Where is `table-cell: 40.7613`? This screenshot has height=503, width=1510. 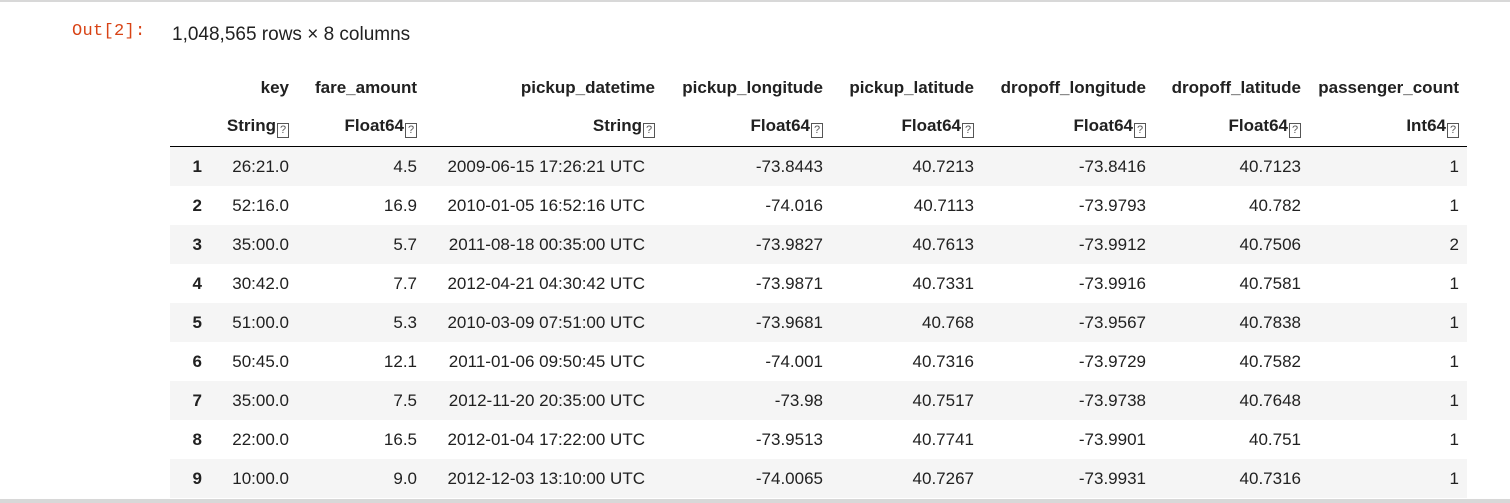
table-cell: 40.7613 is located at coordinates (906, 244).